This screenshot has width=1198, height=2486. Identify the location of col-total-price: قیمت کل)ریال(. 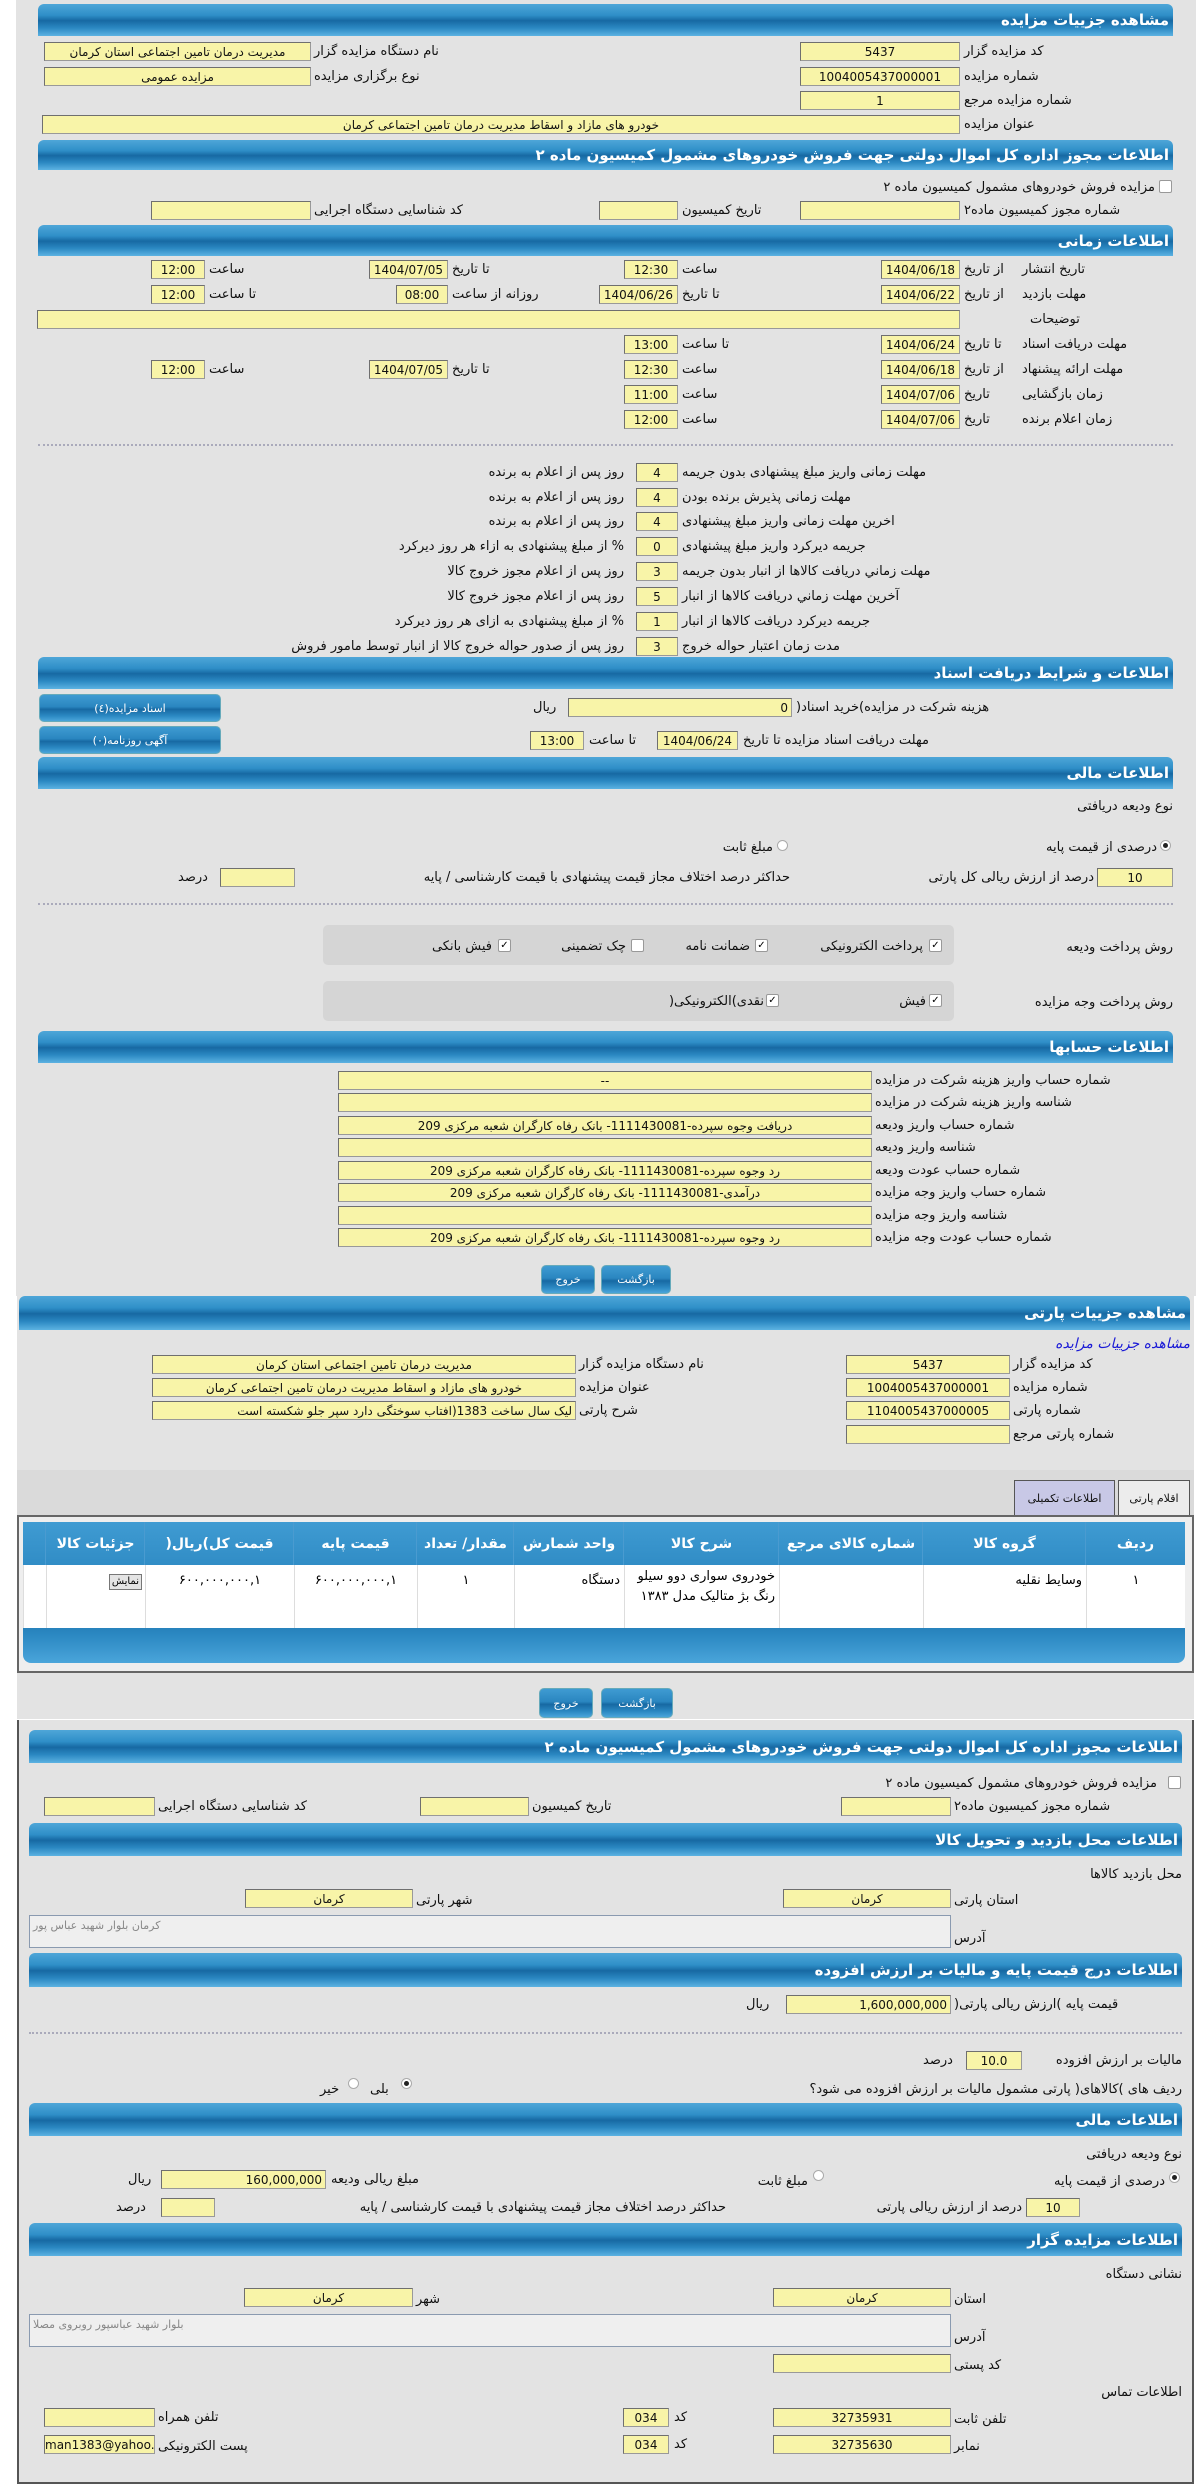
(219, 1543).